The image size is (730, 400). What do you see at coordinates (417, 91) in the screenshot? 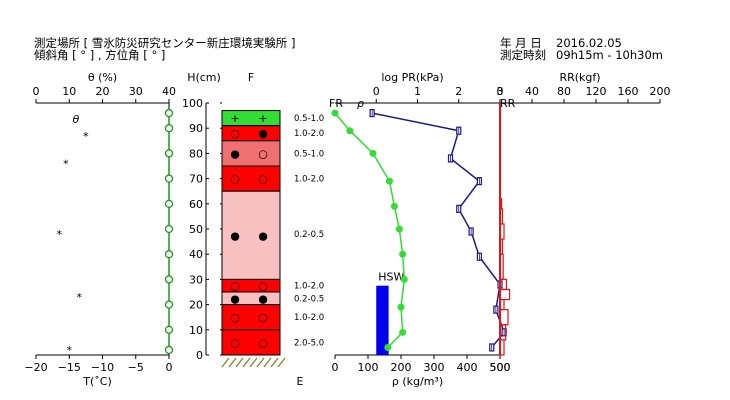
I see `pr-tick-label: 1` at bounding box center [417, 91].